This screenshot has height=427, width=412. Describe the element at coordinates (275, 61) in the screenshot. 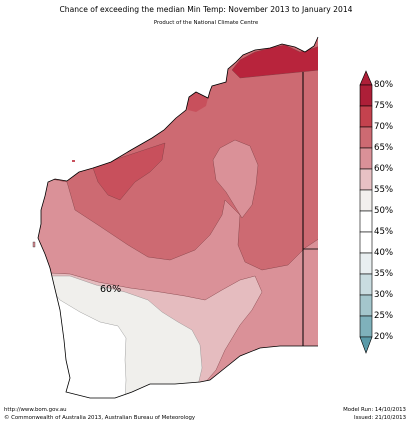

I see `region-75-80-kimberley` at that location.